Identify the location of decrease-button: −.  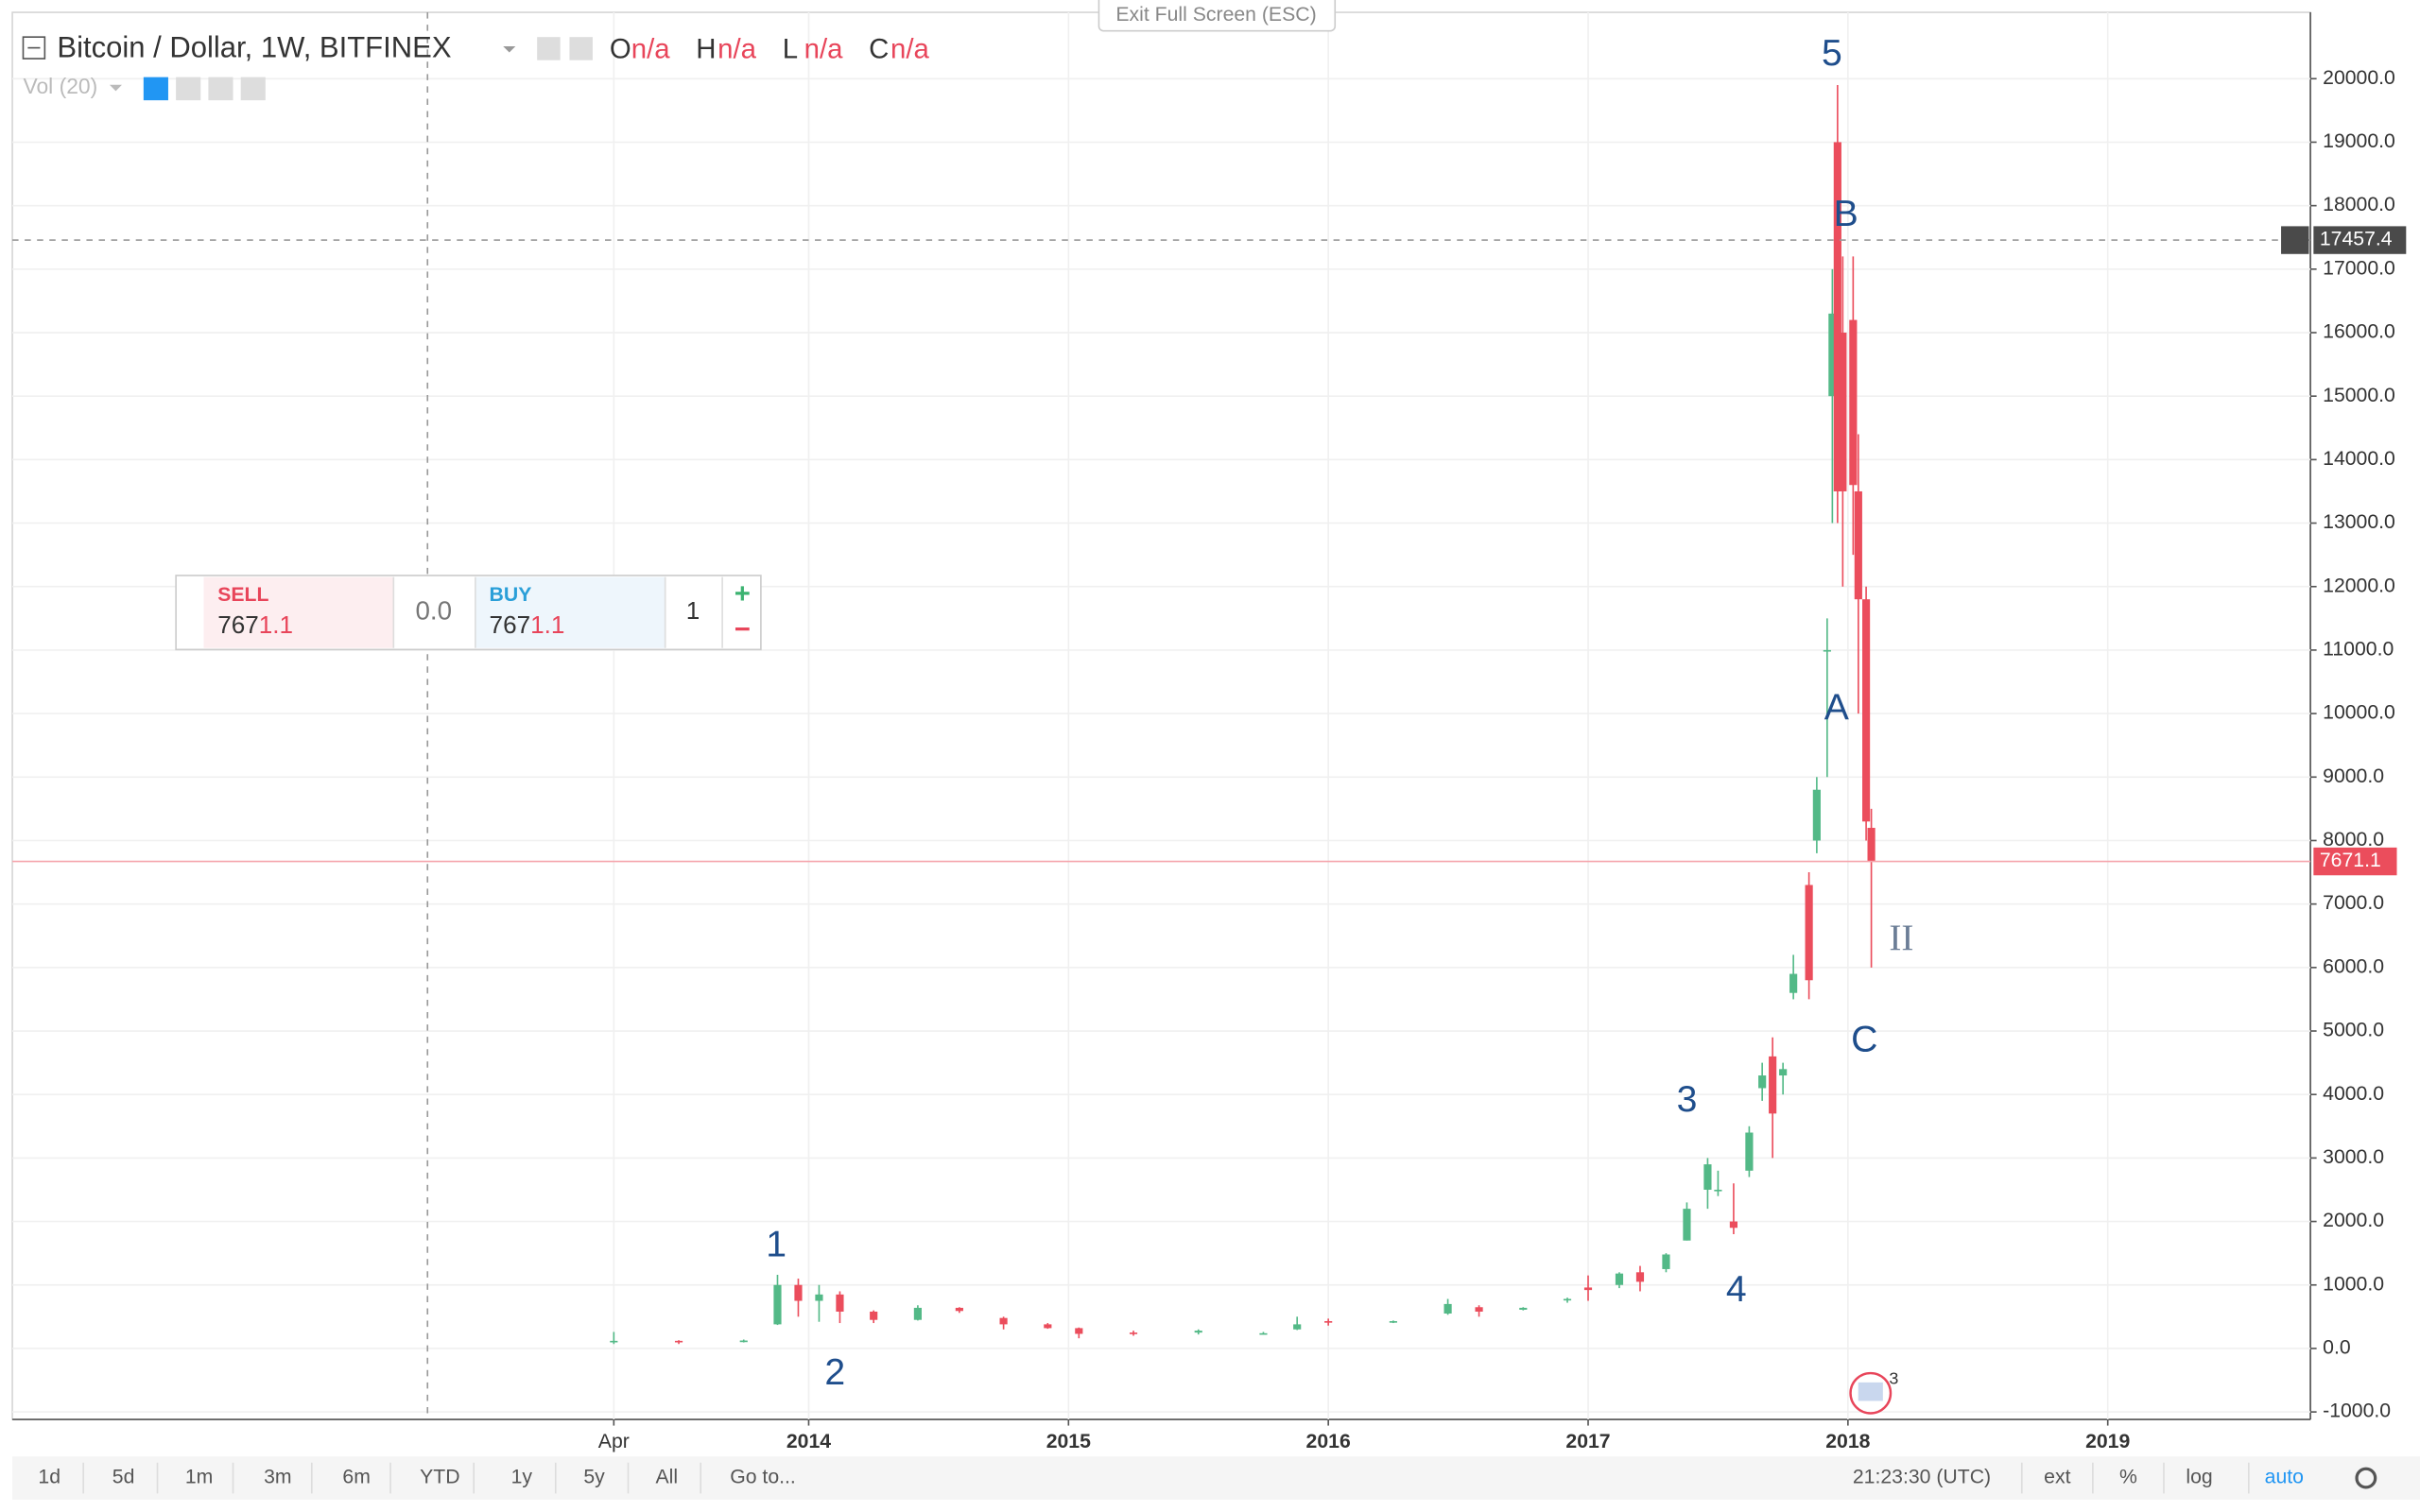
(743, 629).